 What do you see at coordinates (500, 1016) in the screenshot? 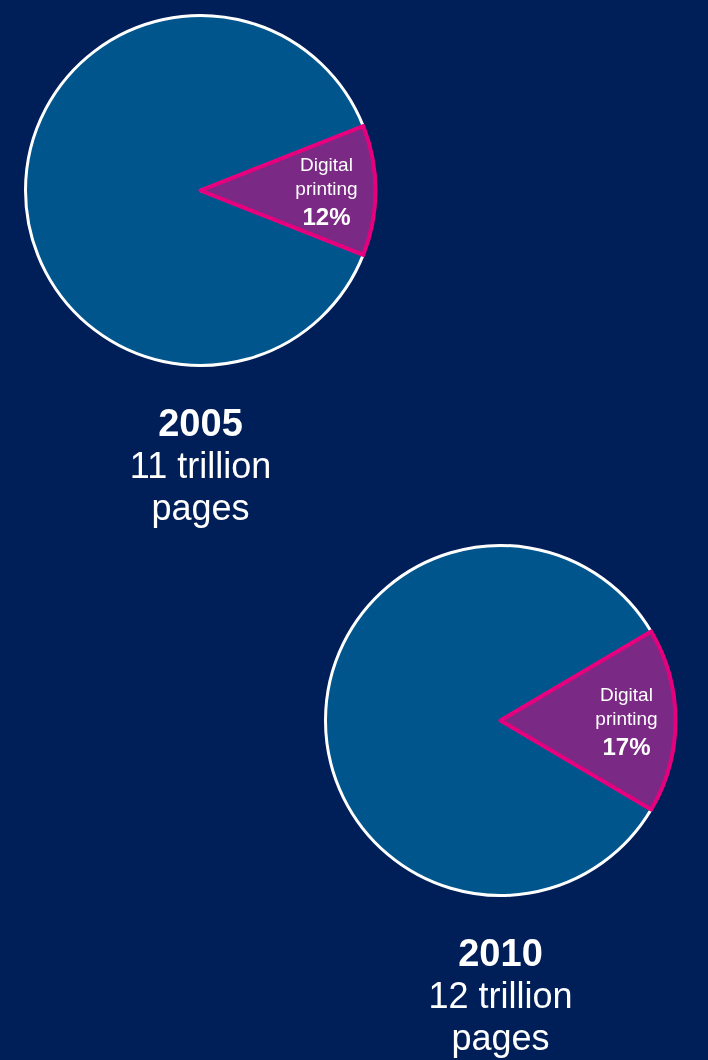
I see `text: 12 trillion pages` at bounding box center [500, 1016].